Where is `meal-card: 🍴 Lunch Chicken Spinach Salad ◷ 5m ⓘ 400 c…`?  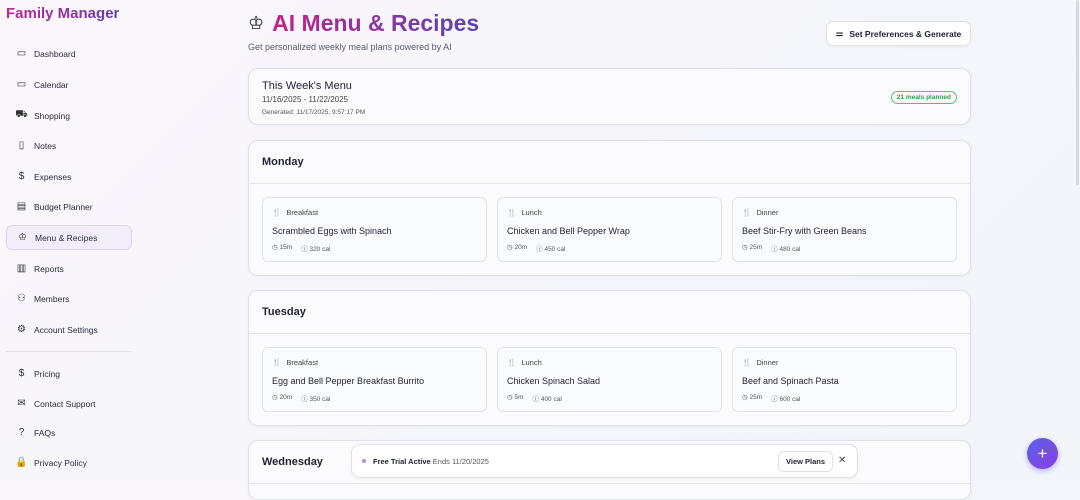
meal-card: 🍴 Lunch Chicken Spinach Salad ◷ 5m ⓘ 400 c… is located at coordinates (609, 379).